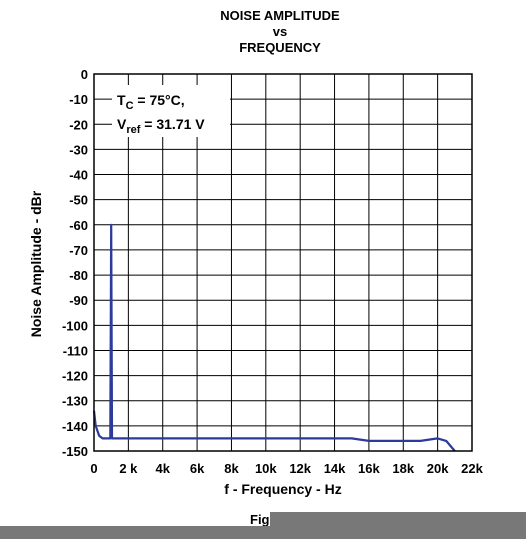 The height and width of the screenshot is (539, 526). Describe the element at coordinates (122, 124) in the screenshot. I see `annotation-line-2-main: V` at that location.